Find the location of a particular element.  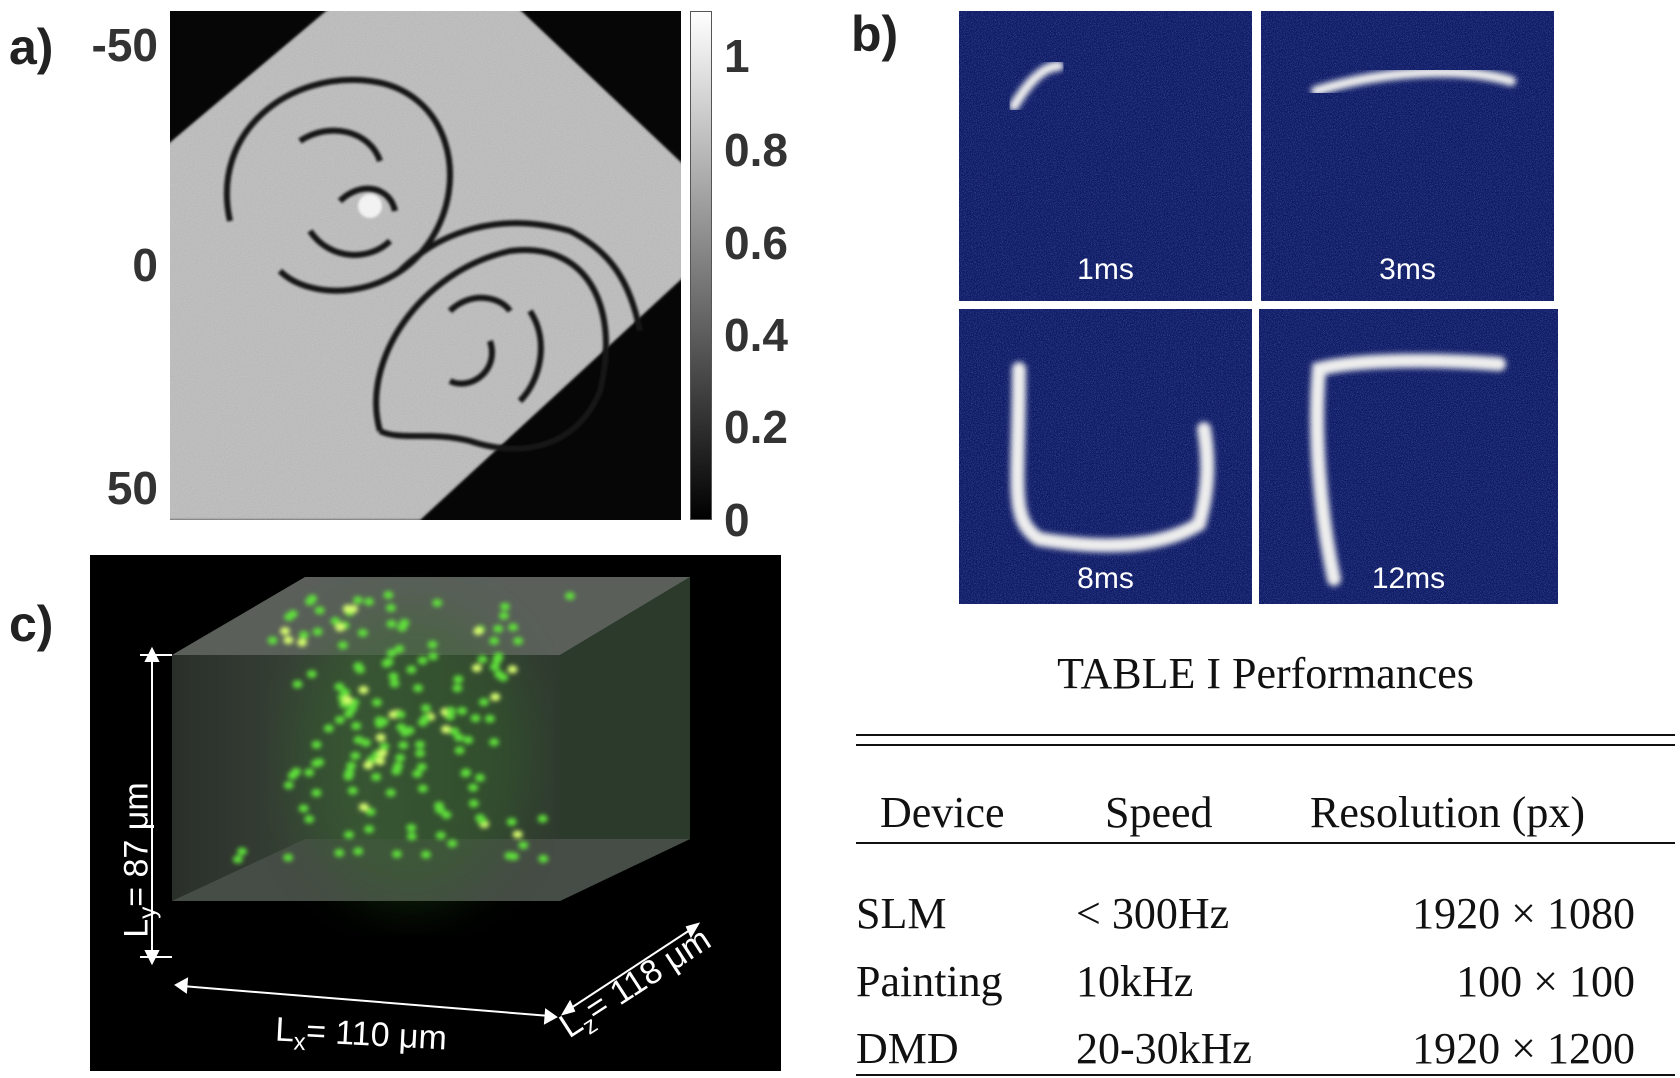

colorbar-tick-label: 0 is located at coordinates (737, 520).